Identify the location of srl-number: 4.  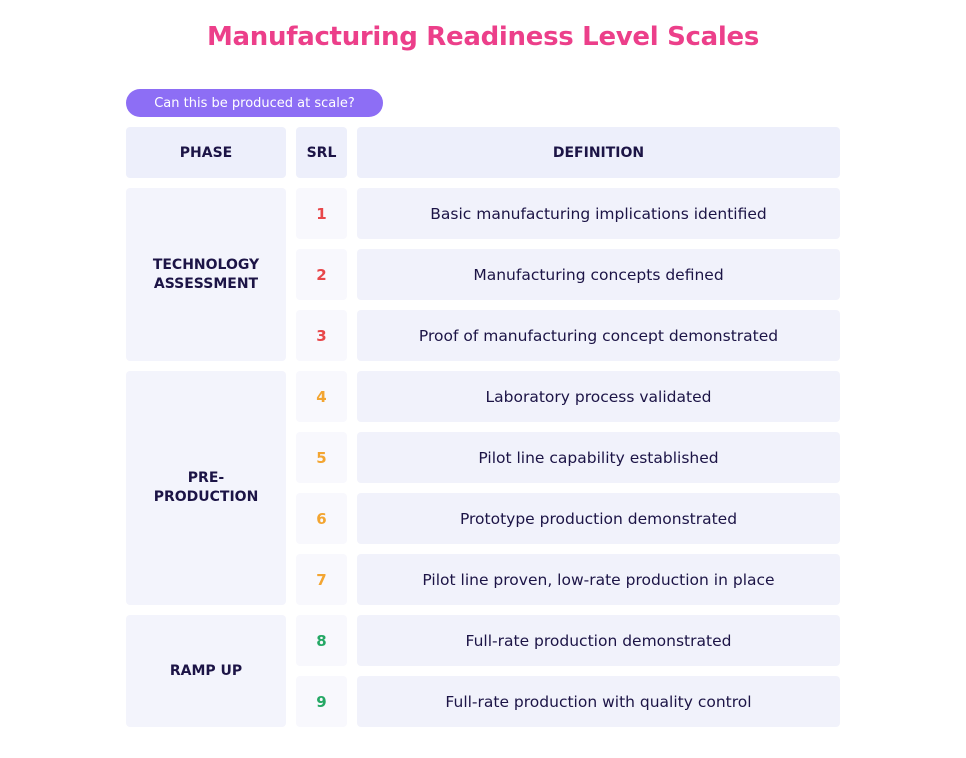
(321, 396).